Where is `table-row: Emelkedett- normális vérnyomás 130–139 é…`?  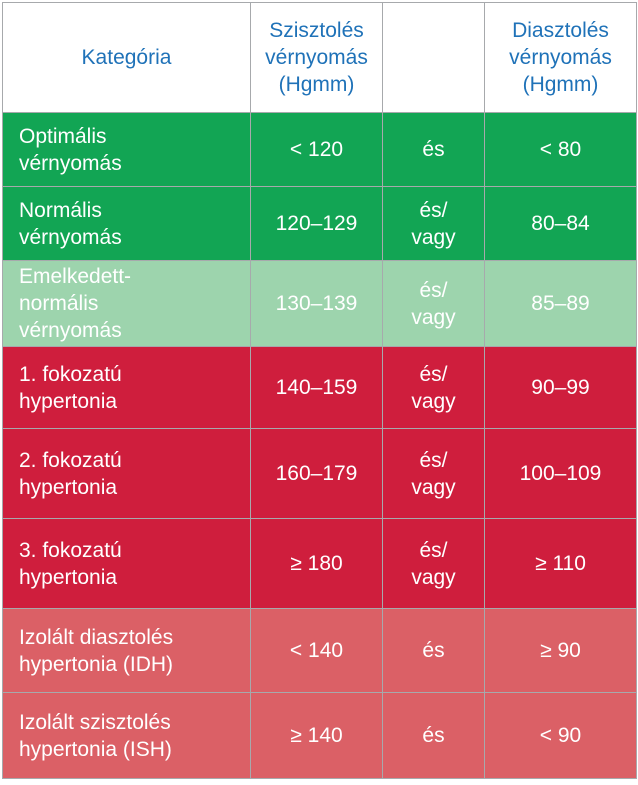
table-row: Emelkedett- normális vérnyomás 130–139 é… is located at coordinates (319, 303).